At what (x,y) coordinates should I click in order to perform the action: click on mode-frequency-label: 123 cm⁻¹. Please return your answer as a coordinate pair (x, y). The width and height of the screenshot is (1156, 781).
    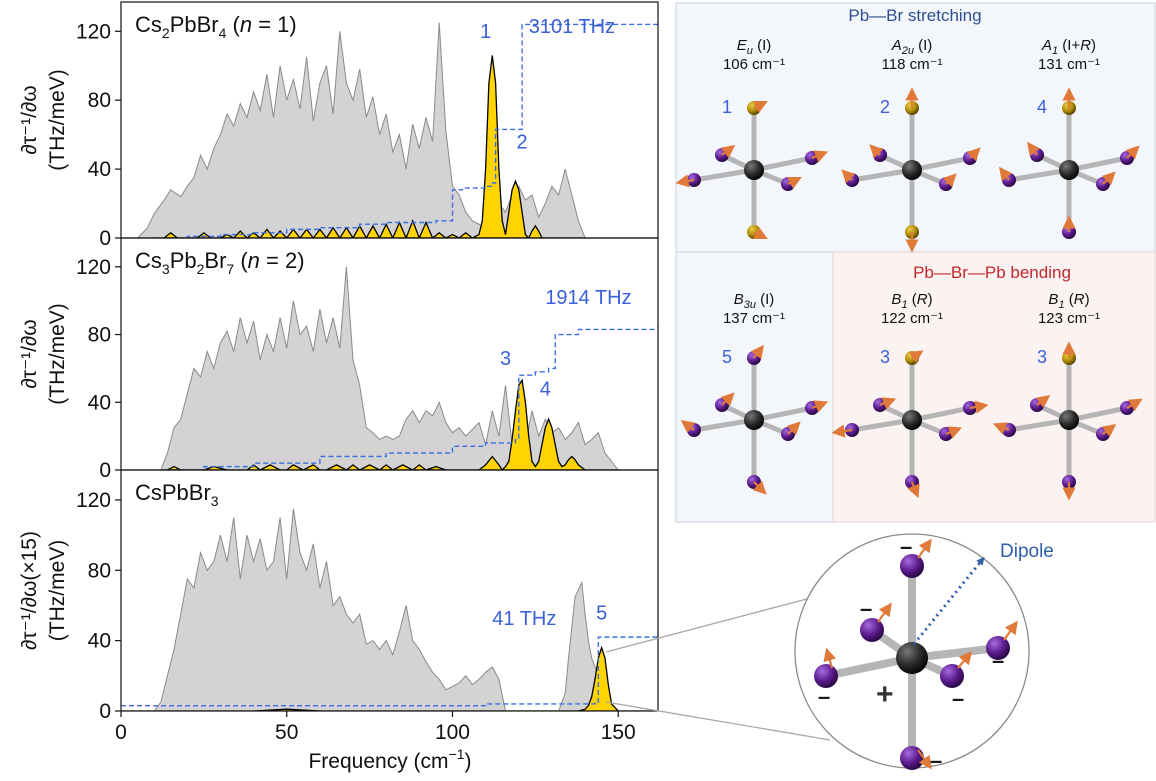
    Looking at the image, I should click on (1069, 318).